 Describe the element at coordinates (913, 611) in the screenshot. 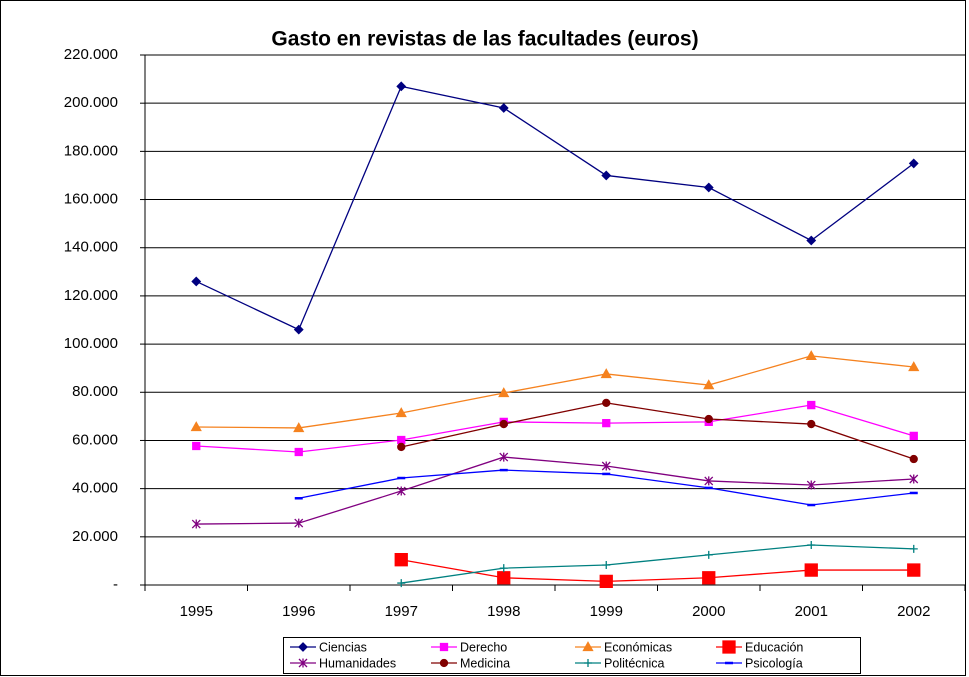

I see `x-tick-label: 2002` at that location.